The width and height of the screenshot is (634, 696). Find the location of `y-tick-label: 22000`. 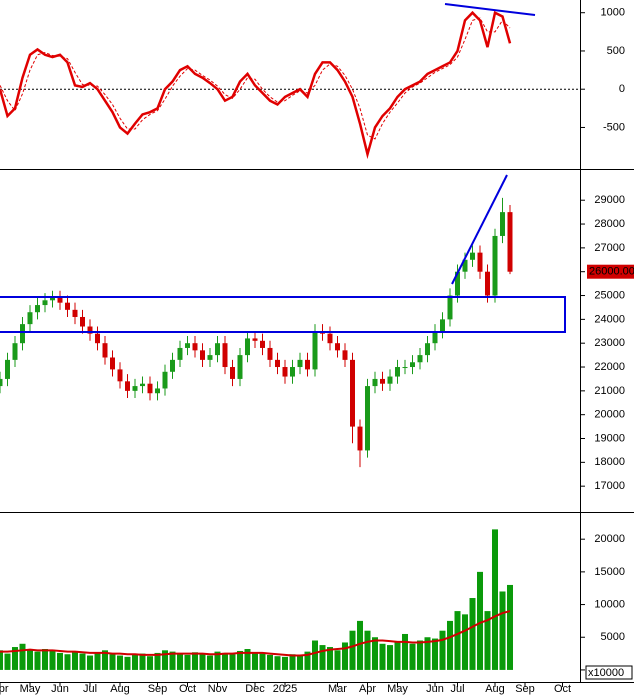

y-tick-label: 22000 is located at coordinates (609, 367).